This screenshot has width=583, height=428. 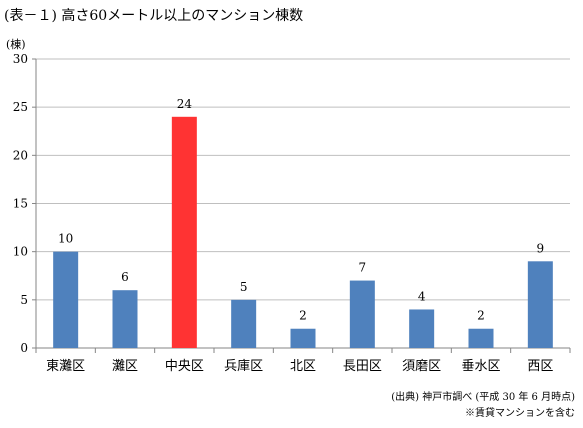 What do you see at coordinates (24, 348) in the screenshot?
I see `y-tick-label: 0` at bounding box center [24, 348].